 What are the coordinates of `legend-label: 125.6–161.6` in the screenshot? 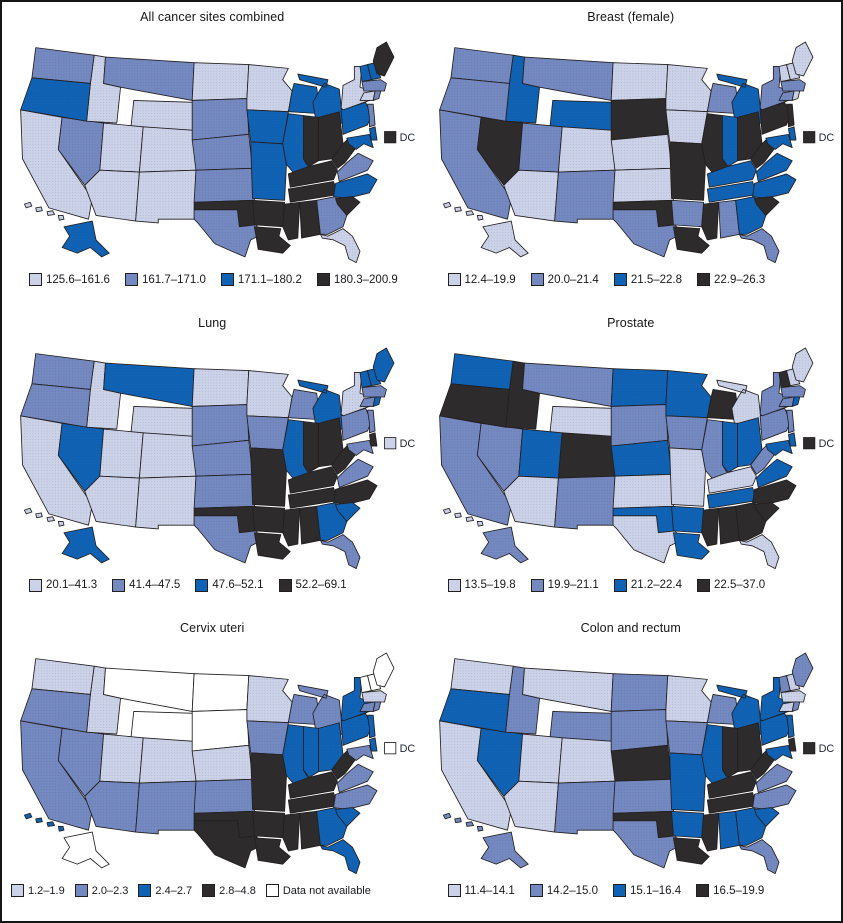 It's located at (78, 279).